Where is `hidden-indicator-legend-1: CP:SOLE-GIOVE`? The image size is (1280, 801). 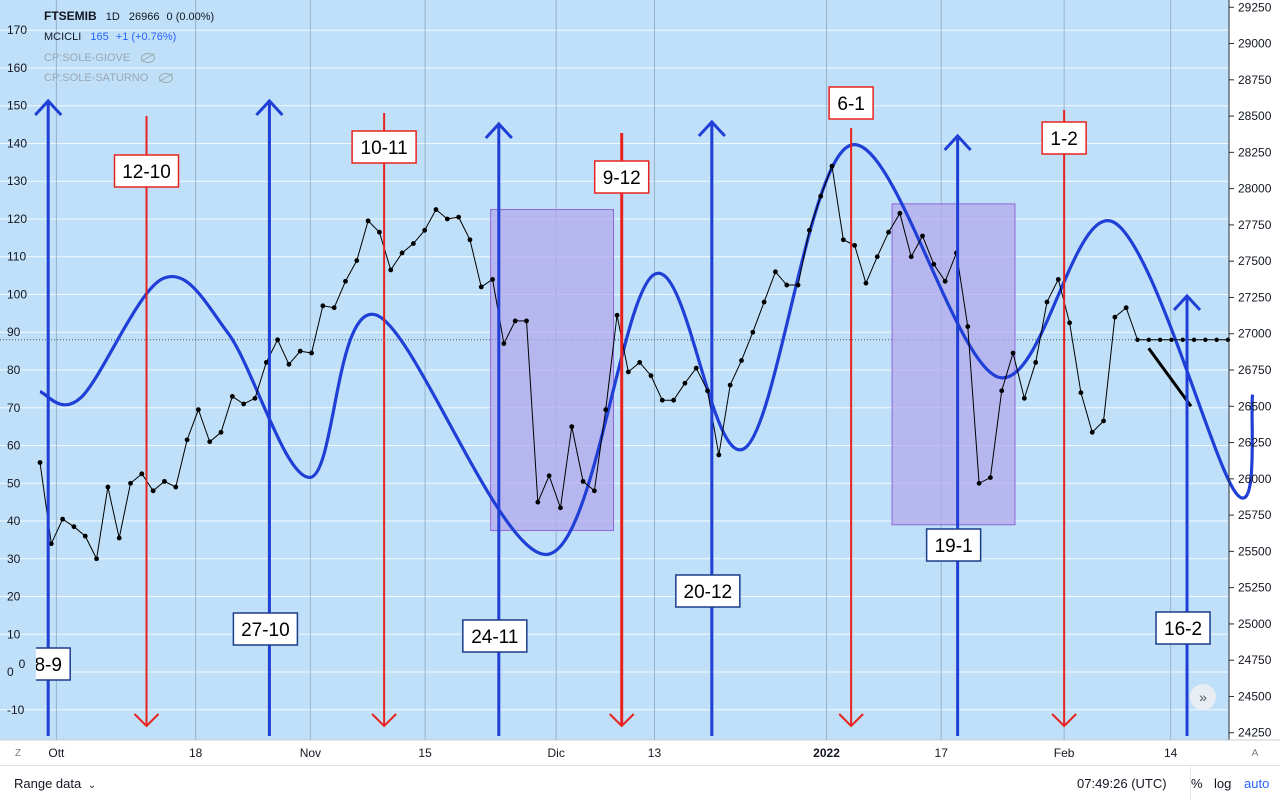
hidden-indicator-legend-1: CP:SOLE-GIOVE is located at coordinates (100, 58).